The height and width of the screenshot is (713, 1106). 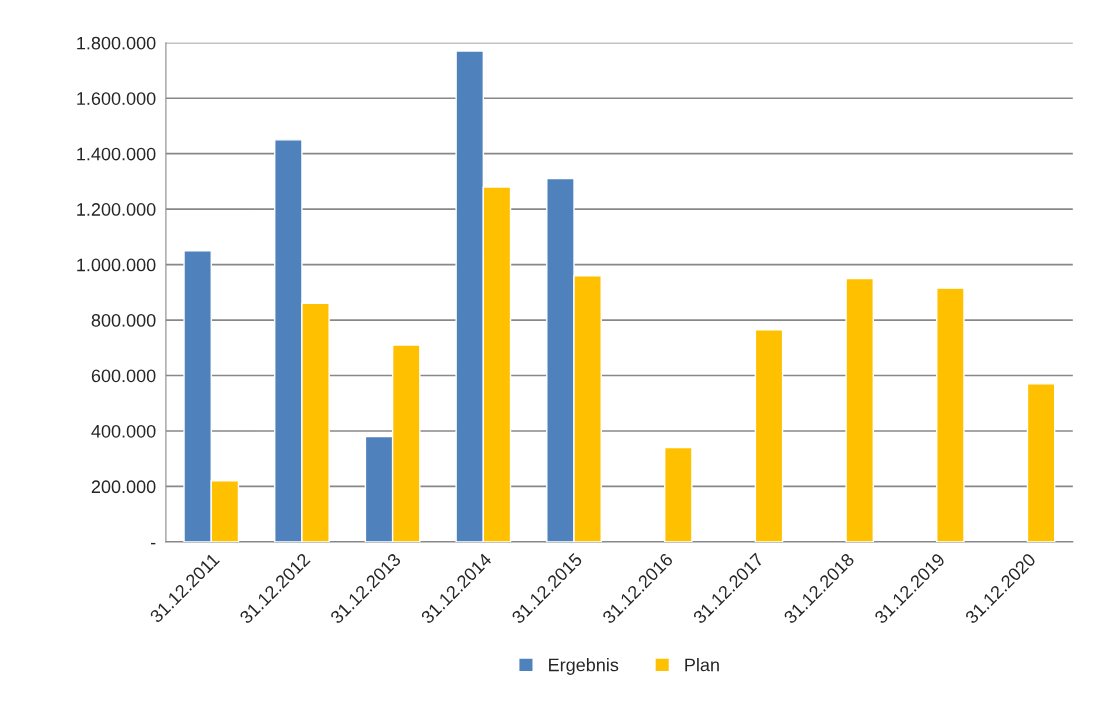 What do you see at coordinates (116, 209) in the screenshot?
I see `y-tick-label: 1.200.000` at bounding box center [116, 209].